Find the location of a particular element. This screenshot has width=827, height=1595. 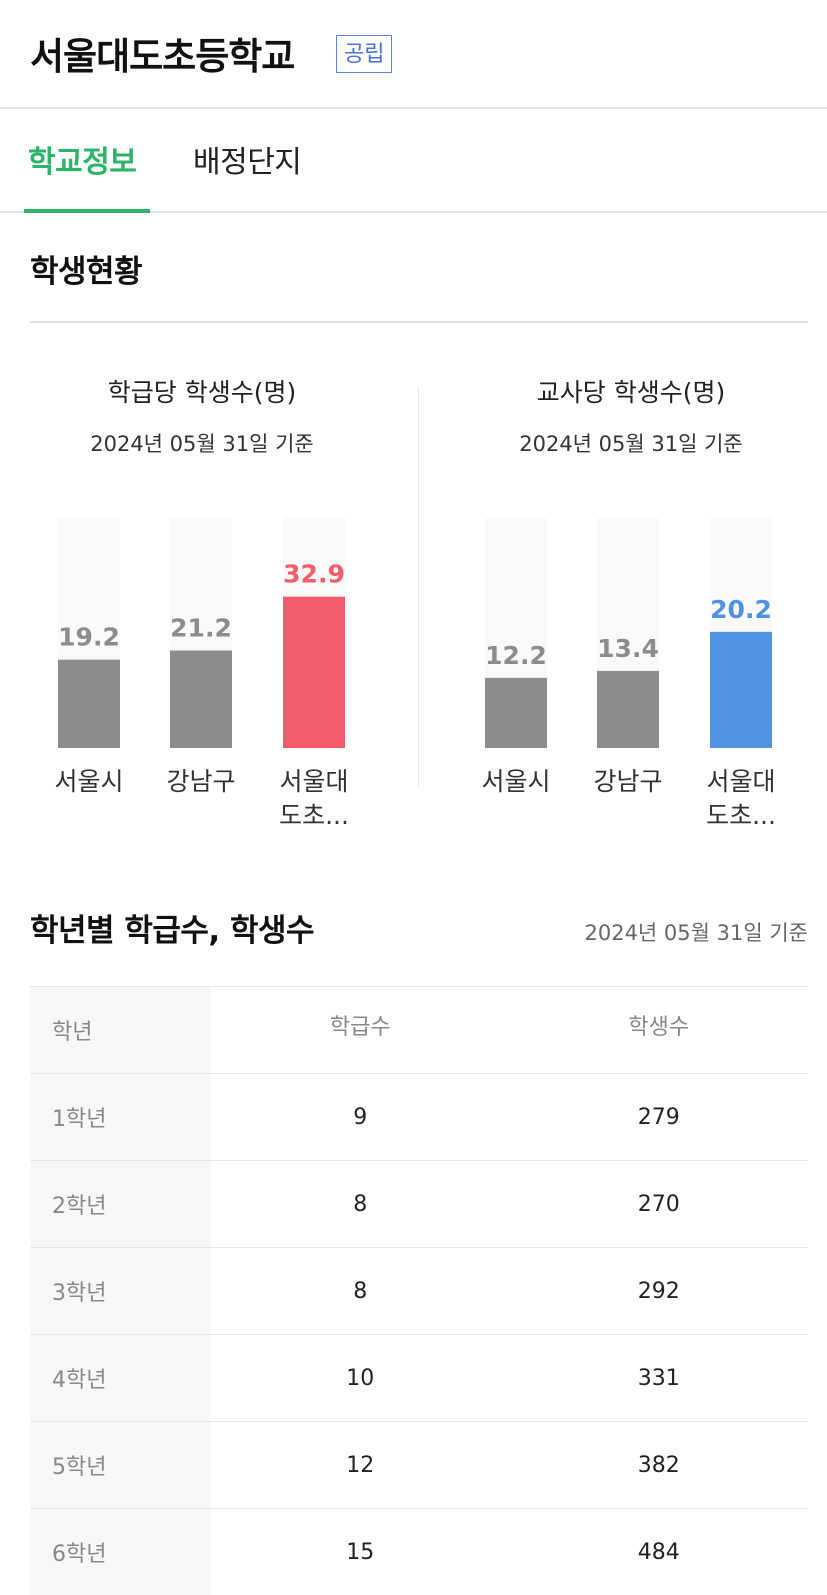

row-grade: 2학년 is located at coordinates (120, 1204).